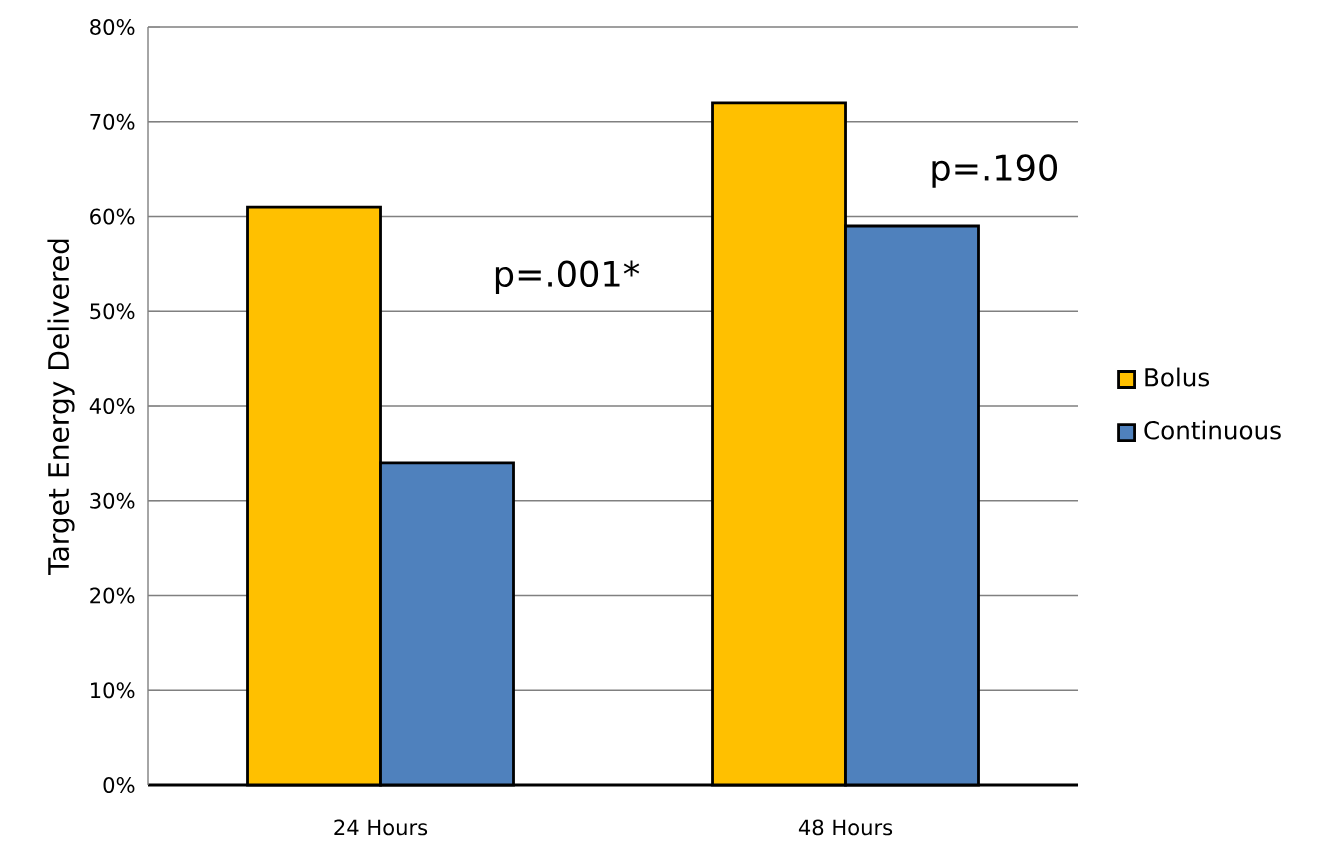 Image resolution: width=1323 pixels, height=847 pixels. I want to click on x-tick-label: 48 Hours, so click(845, 827).